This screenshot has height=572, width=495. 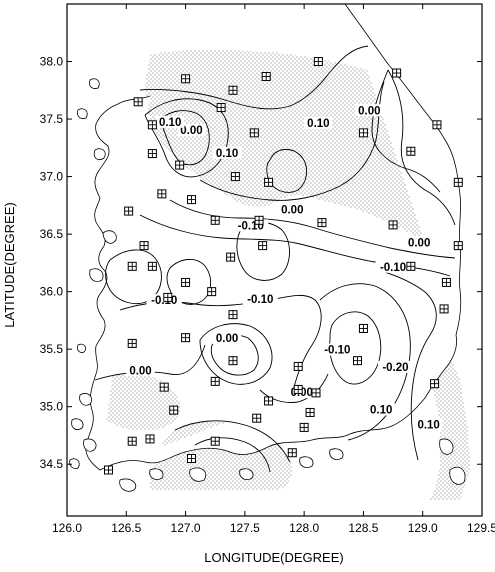 What do you see at coordinates (126, 528) in the screenshot?
I see `x-tick-label: 126.5` at bounding box center [126, 528].